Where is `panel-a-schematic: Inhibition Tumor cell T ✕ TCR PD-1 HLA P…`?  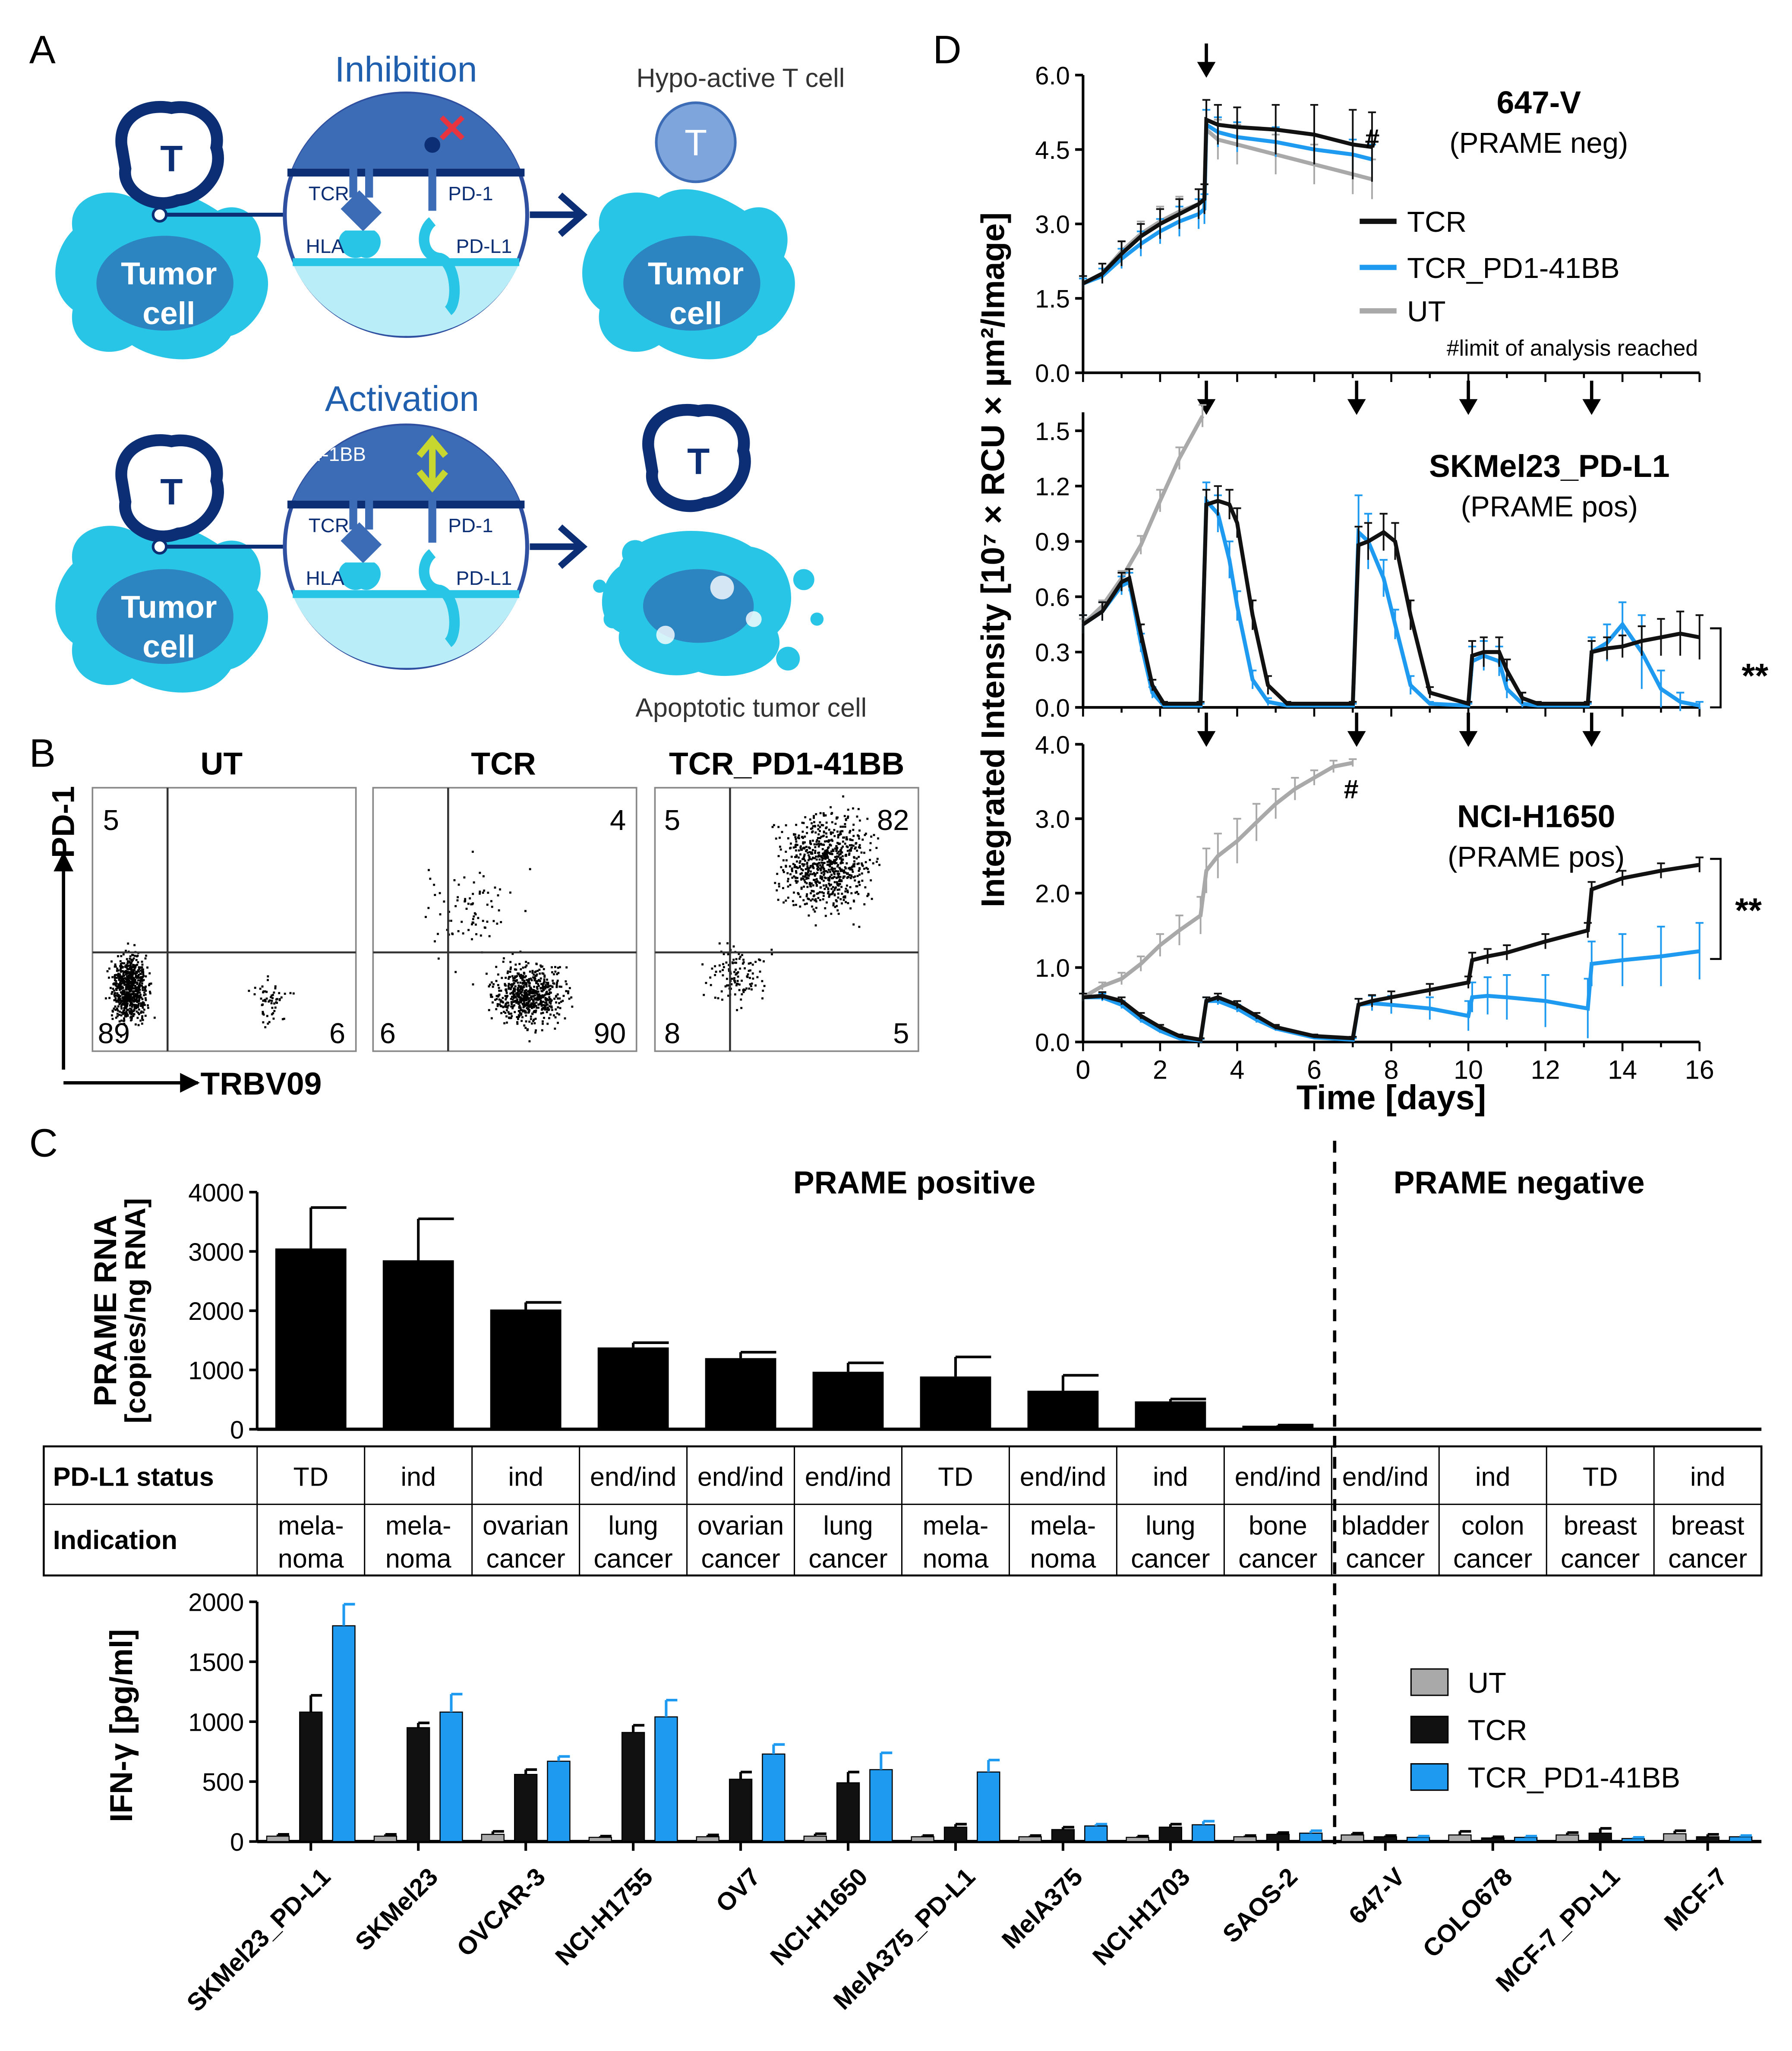 panel-a-schematic: Inhibition Tumor cell T ✕ TCR PD-1 HLA P… is located at coordinates (461, 386).